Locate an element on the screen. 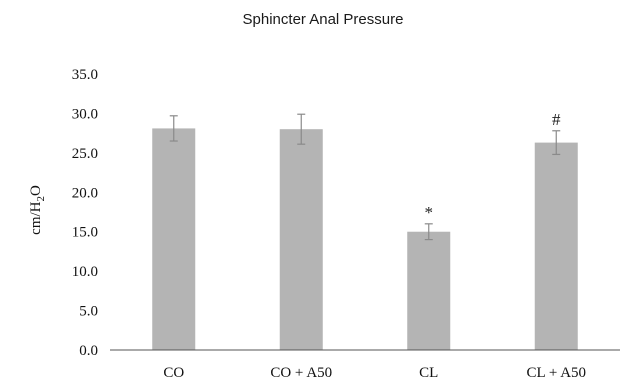 The width and height of the screenshot is (632, 383). category-label: CO is located at coordinates (173, 373).